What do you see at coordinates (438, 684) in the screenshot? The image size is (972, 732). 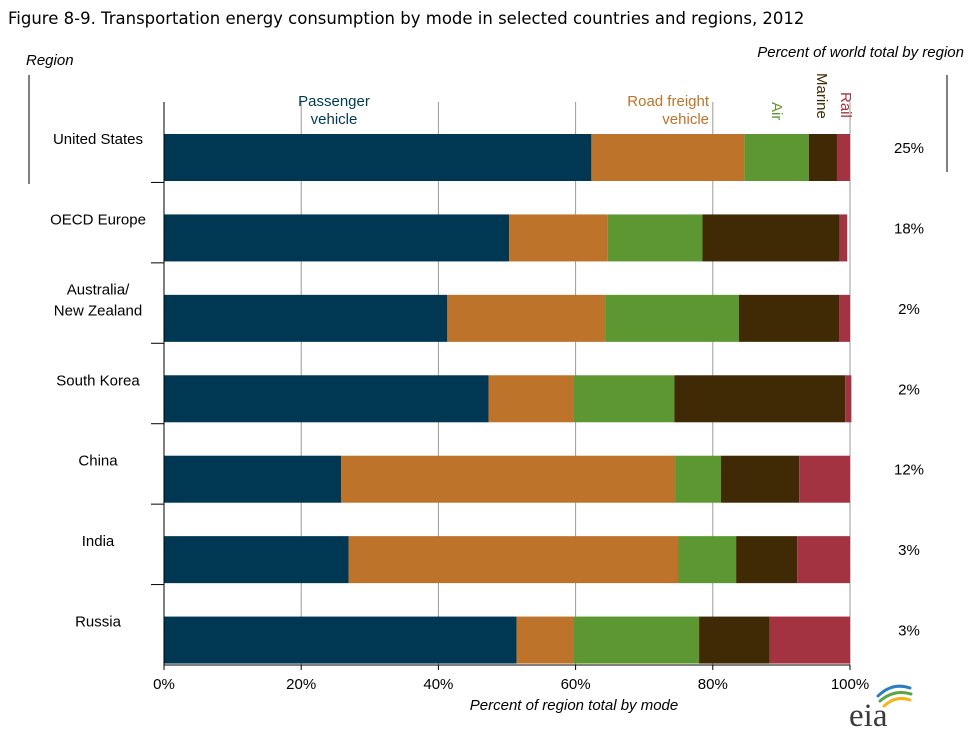 I see `x-tick-label: 40%` at bounding box center [438, 684].